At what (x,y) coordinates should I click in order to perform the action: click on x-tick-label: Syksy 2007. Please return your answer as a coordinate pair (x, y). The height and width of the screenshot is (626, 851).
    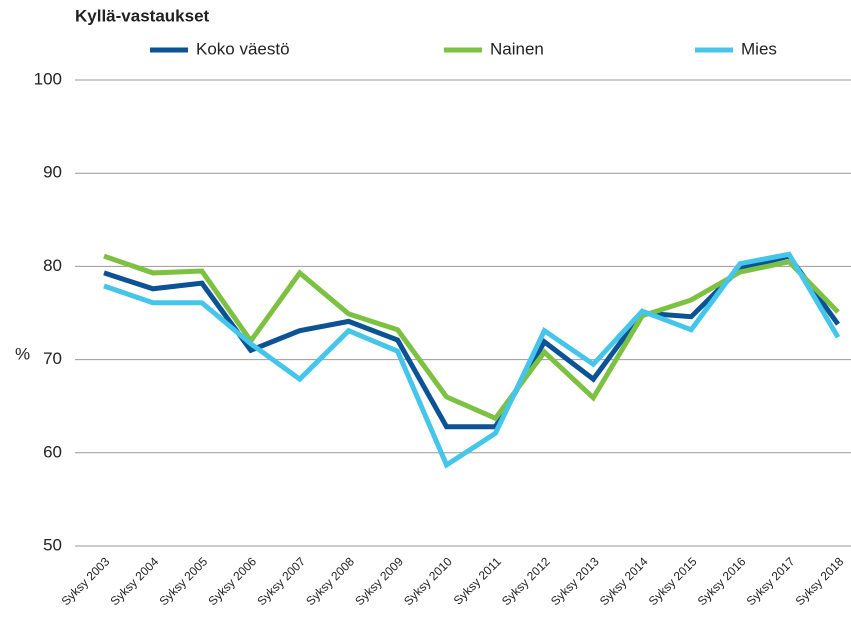
    Looking at the image, I should click on (281, 581).